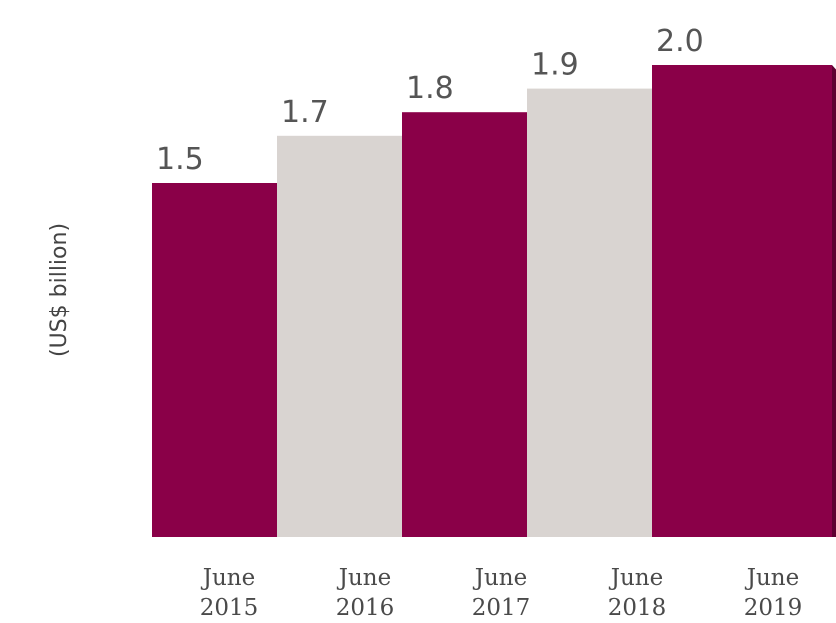  What do you see at coordinates (305, 112) in the screenshot?
I see `data-label: 1.7` at bounding box center [305, 112].